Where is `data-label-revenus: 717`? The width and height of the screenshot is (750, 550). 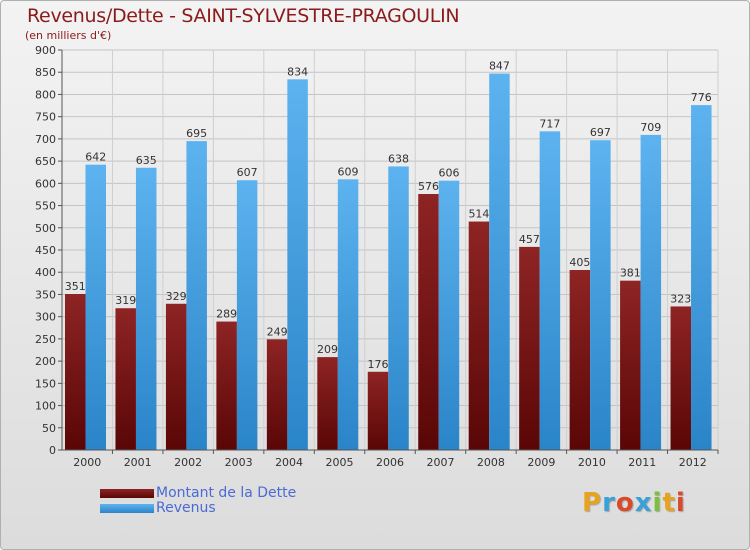
data-label-revenus: 717 is located at coordinates (549, 123).